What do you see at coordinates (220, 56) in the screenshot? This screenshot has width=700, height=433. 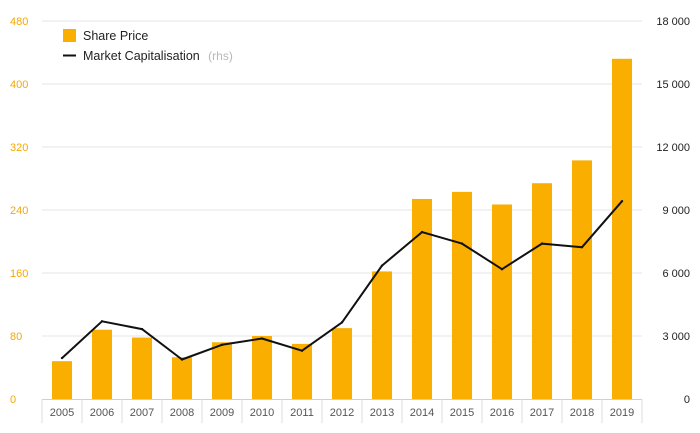 I see `legend-label-market-cap-note: (rhs)` at bounding box center [220, 56].